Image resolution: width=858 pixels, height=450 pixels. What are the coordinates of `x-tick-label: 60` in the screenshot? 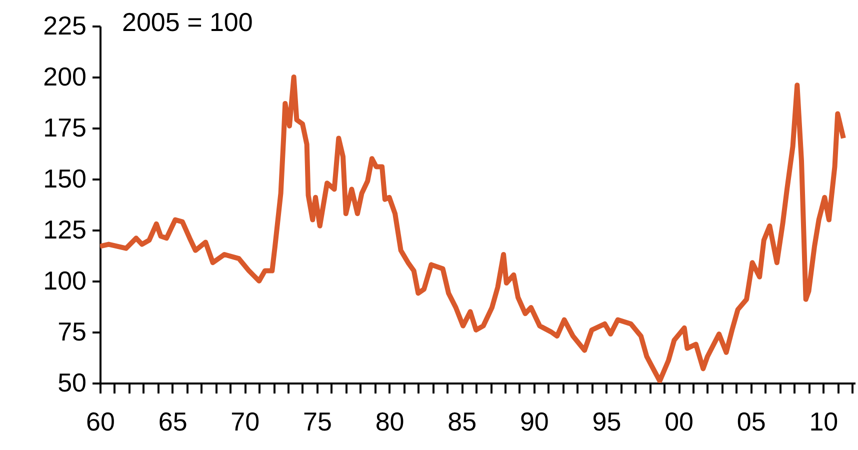 It's located at (100, 421).